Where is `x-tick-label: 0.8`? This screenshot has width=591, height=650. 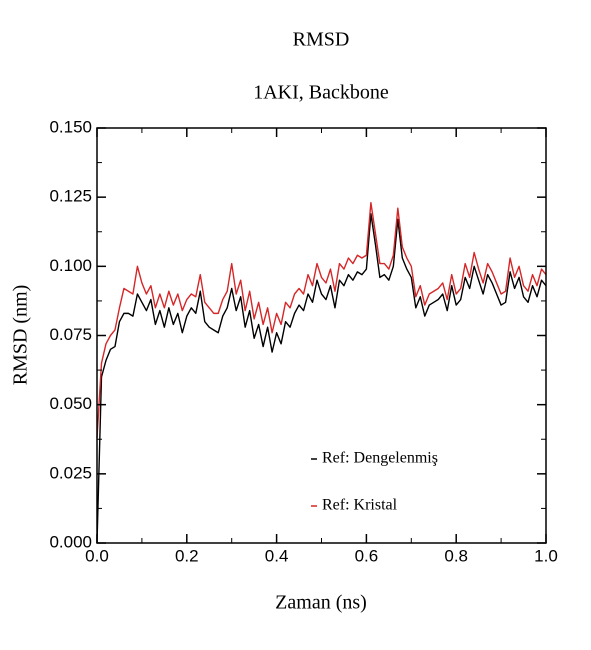 x-tick-label: 0.8 is located at coordinates (456, 555).